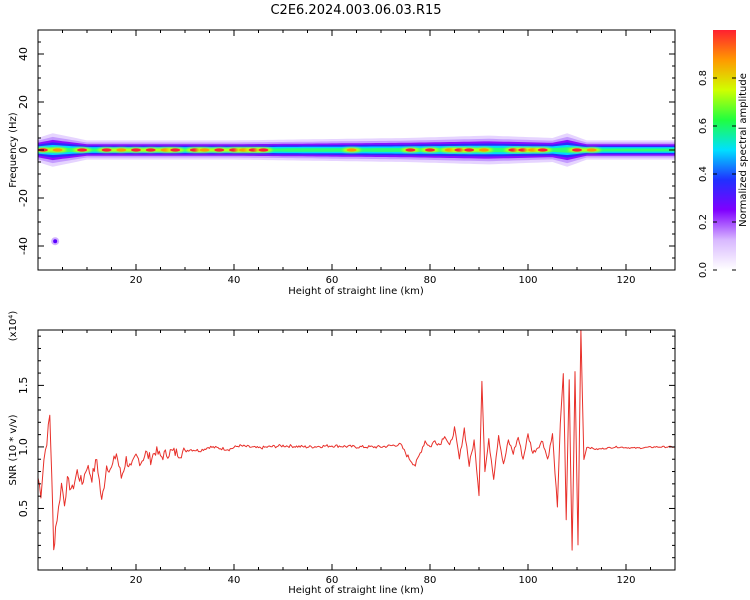  Describe the element at coordinates (55, 241) in the screenshot. I see `spectrogram-isolated-spot` at that location.